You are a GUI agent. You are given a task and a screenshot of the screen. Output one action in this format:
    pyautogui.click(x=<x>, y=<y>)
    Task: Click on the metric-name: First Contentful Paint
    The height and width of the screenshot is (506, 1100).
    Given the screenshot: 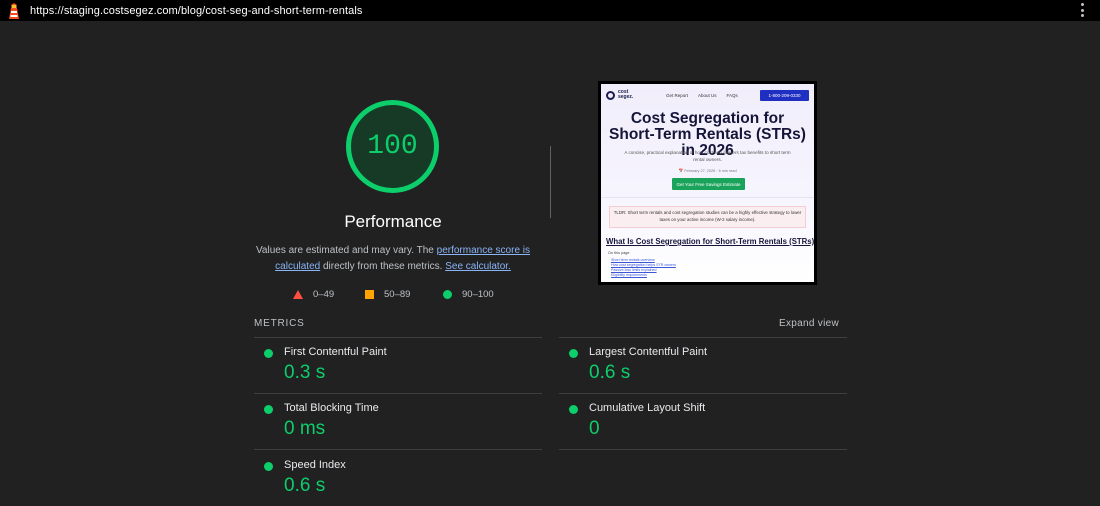 What is the action you would take?
    pyautogui.click(x=335, y=352)
    